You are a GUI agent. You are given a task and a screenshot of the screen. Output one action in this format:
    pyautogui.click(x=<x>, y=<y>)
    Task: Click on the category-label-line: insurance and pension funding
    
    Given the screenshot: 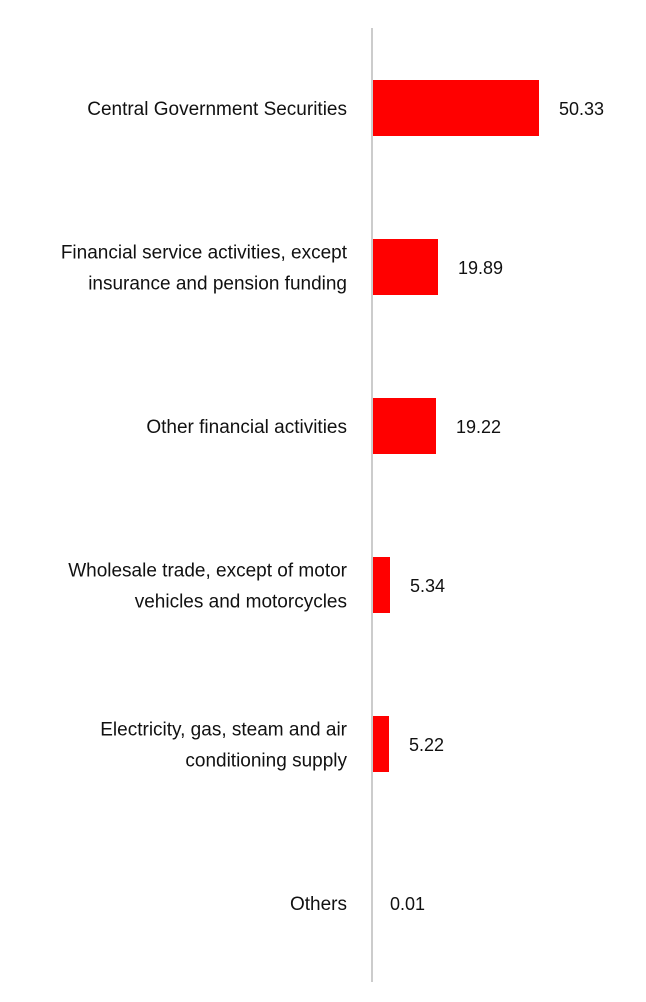 What is the action you would take?
    pyautogui.click(x=217, y=284)
    